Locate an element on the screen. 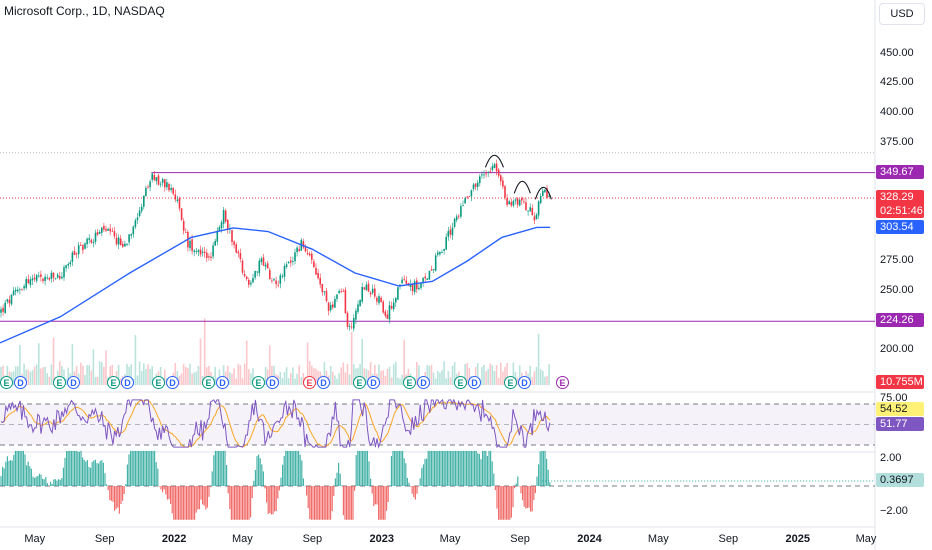 Image resolution: width=932 pixels, height=550 pixels. rsi-badge: 51.77 is located at coordinates (900, 424).